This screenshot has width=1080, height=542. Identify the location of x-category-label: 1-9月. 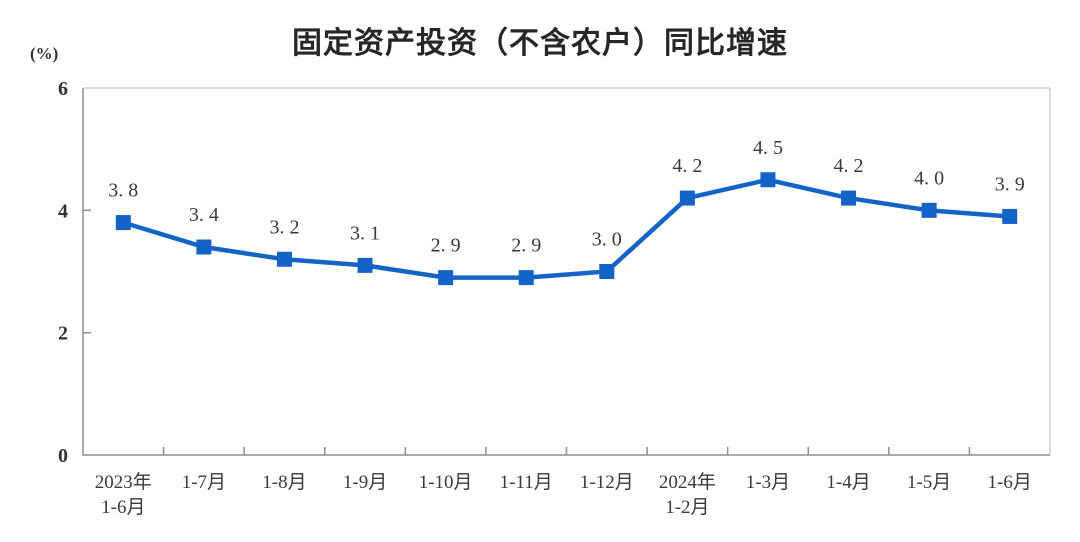
(365, 482).